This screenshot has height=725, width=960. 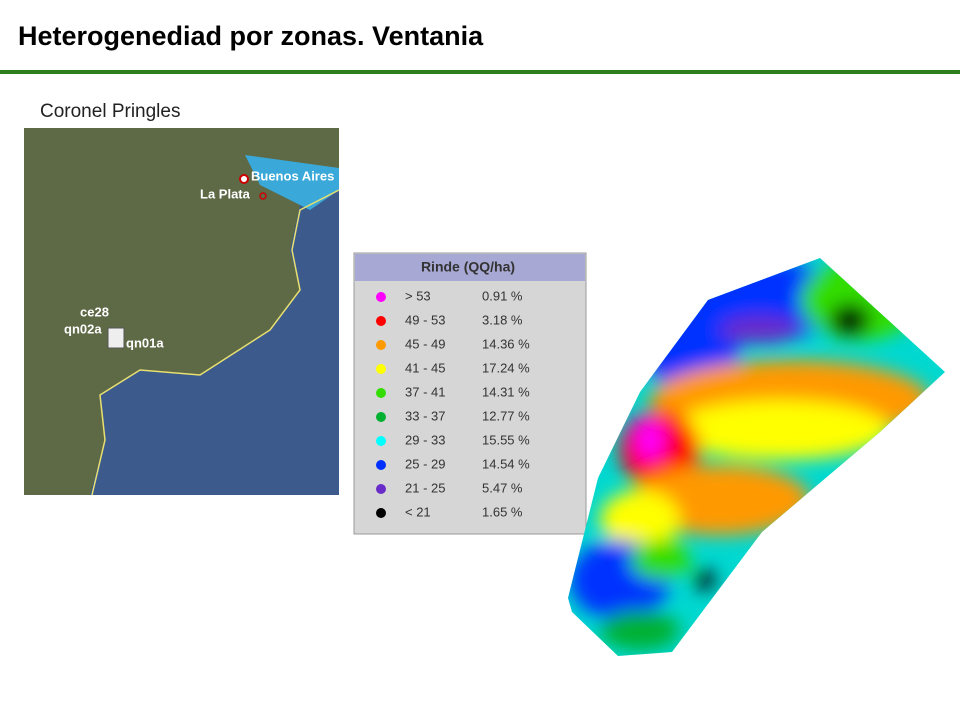 I want to click on legend-range: 45 - 49, so click(x=425, y=343).